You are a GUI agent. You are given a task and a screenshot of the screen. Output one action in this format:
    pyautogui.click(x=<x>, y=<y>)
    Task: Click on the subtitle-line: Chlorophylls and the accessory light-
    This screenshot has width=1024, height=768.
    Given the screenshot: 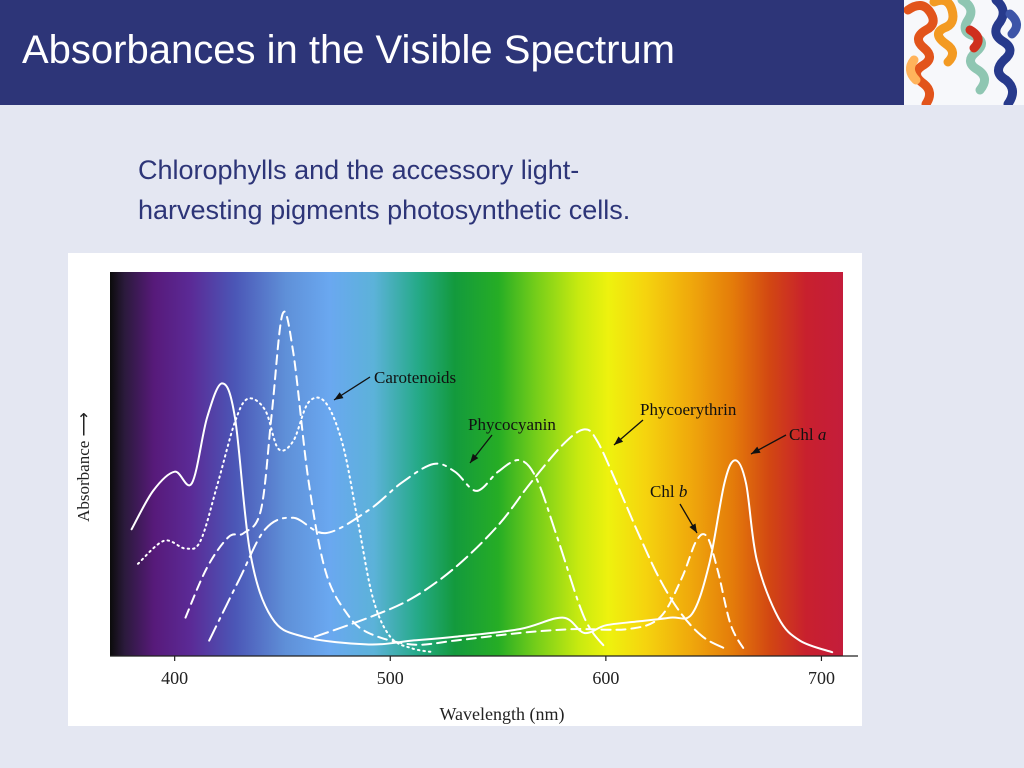 What is the action you would take?
    pyautogui.click(x=359, y=170)
    